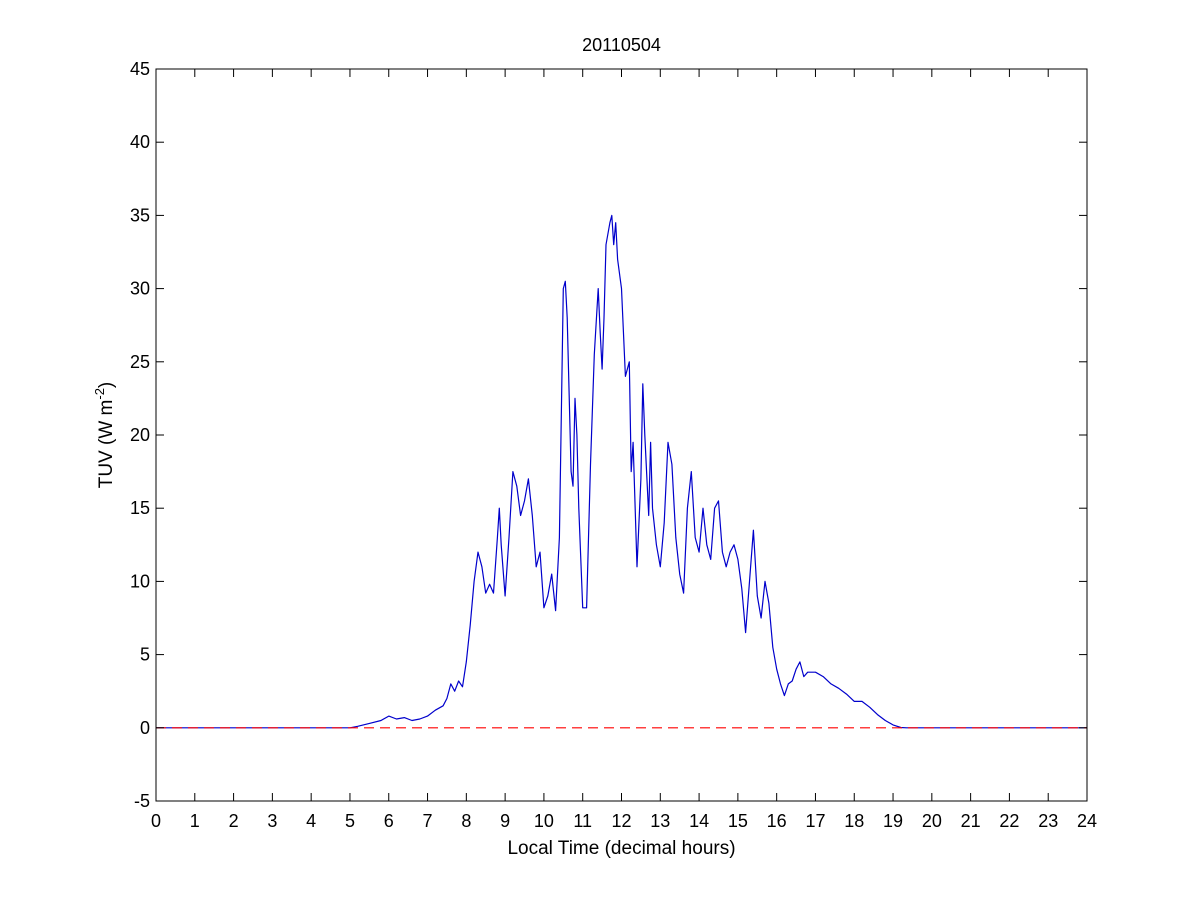  Describe the element at coordinates (428, 821) in the screenshot. I see `x-tick-label: 7` at that location.